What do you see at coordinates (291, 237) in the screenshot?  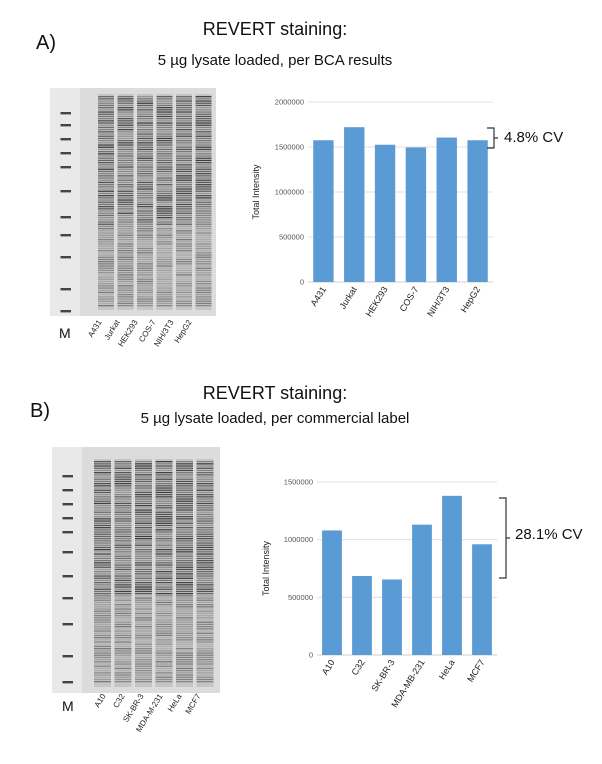 I see `y-tick-label: 500000` at bounding box center [291, 237].